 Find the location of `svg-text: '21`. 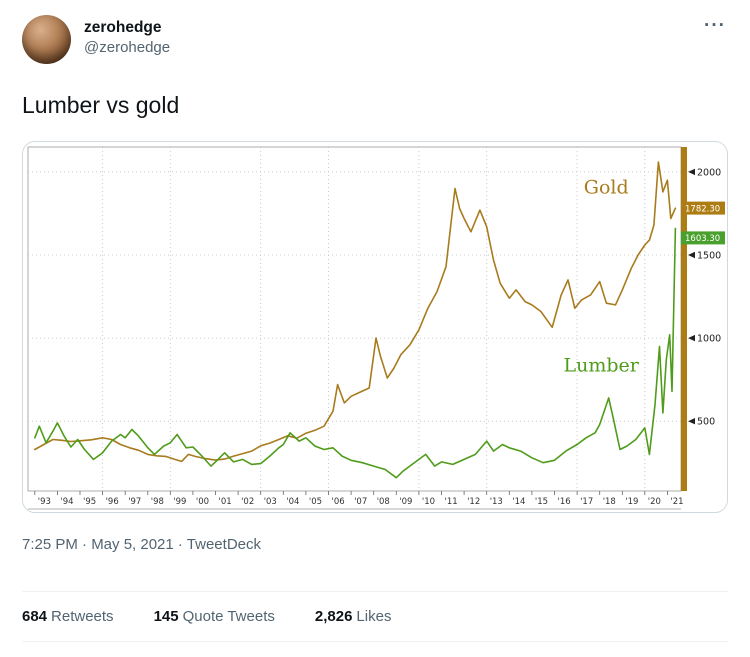

svg-text: '21 is located at coordinates (676, 502).